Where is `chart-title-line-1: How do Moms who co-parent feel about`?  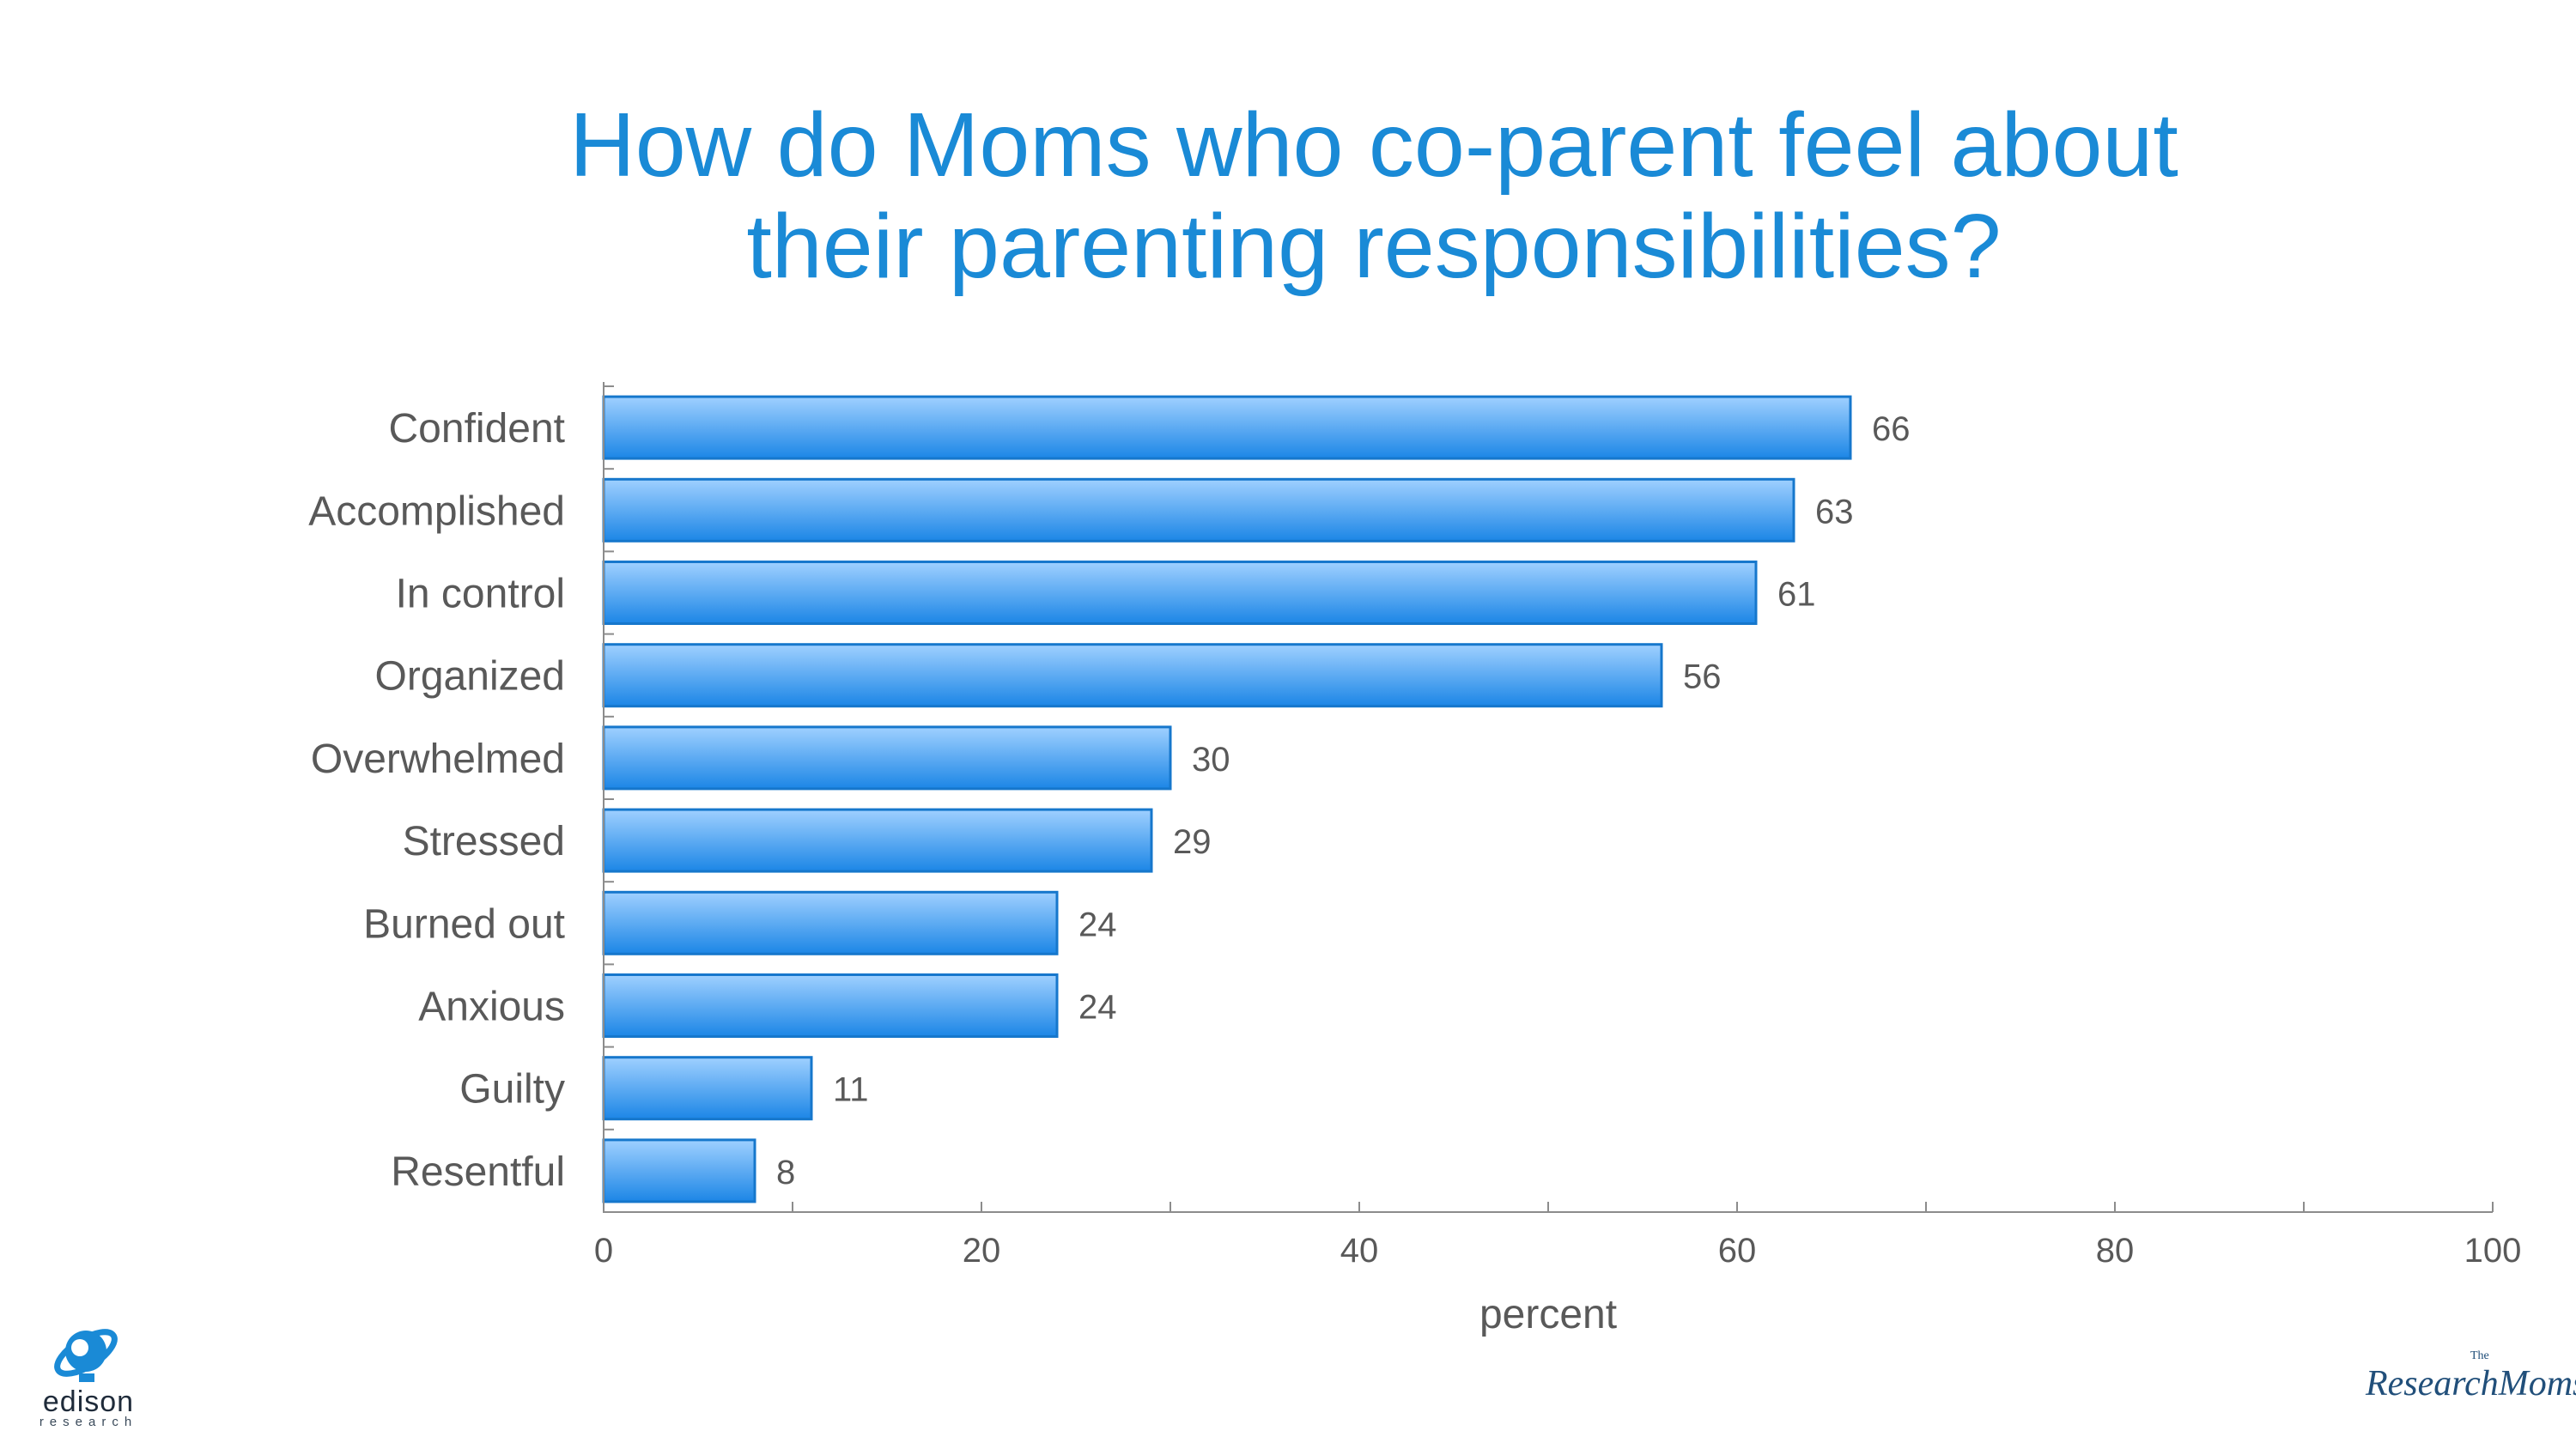 chart-title-line-1: How do Moms who co-parent feel about is located at coordinates (1374, 145).